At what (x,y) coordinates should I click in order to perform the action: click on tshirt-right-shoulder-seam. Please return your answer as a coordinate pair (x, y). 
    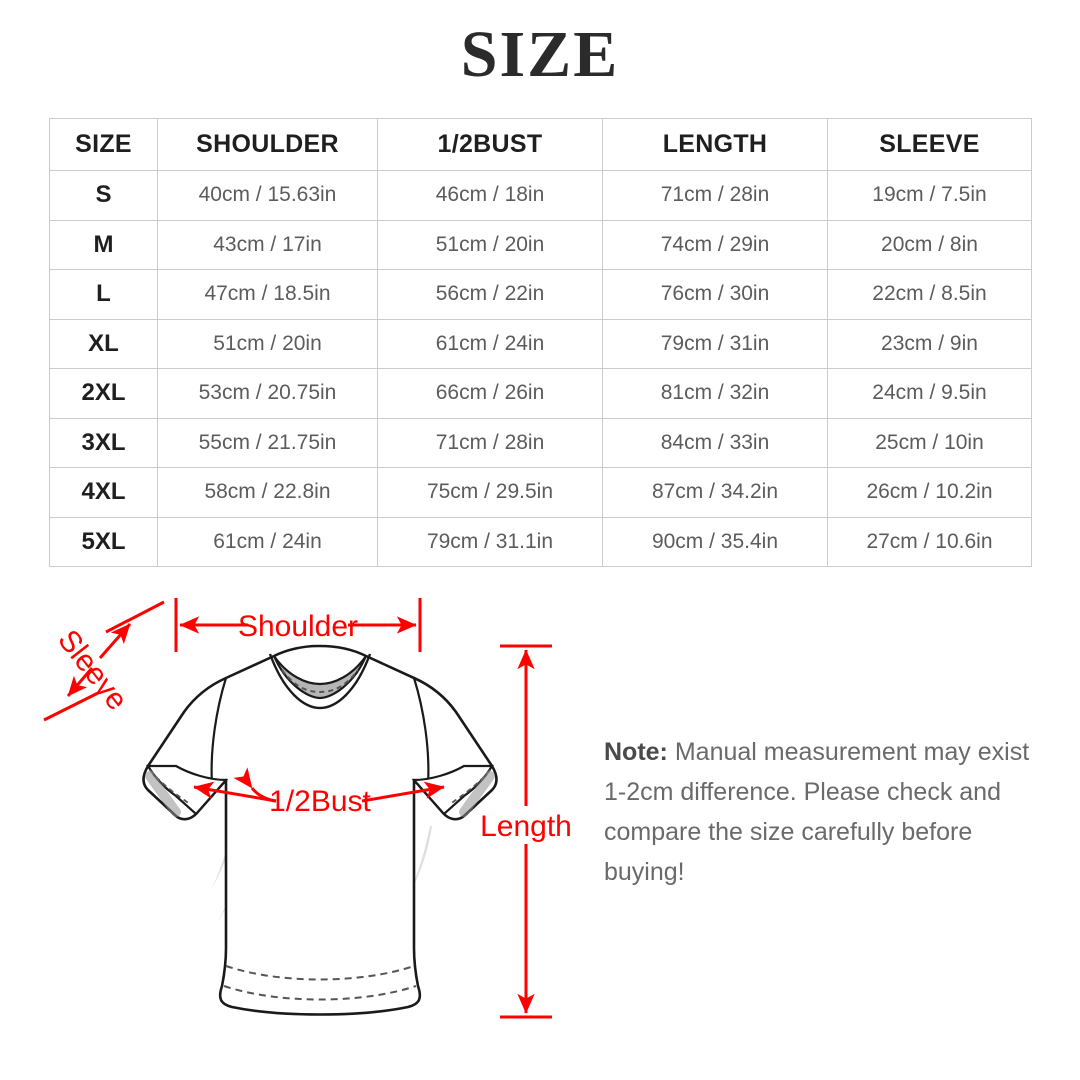
    Looking at the image, I should click on (421, 731).